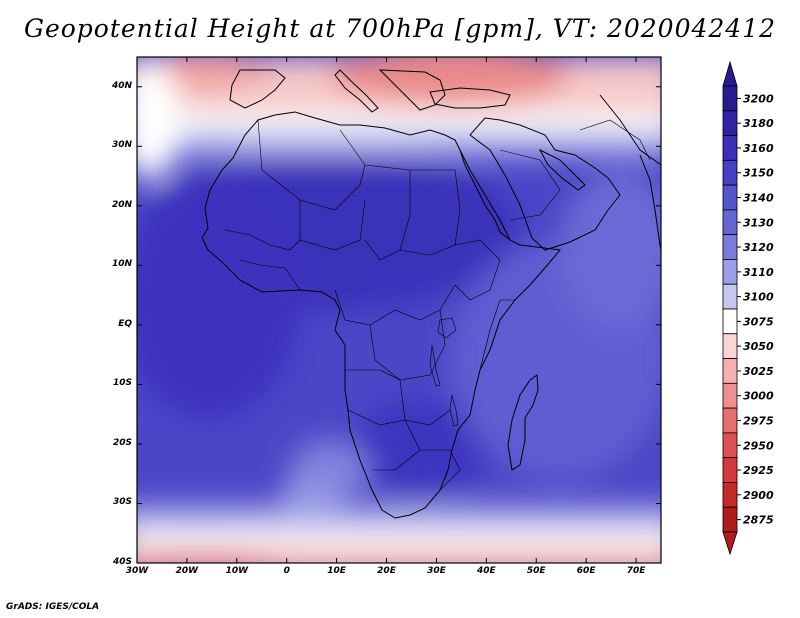 This screenshot has width=800, height=618. I want to click on lon-label: 30W, so click(137, 571).